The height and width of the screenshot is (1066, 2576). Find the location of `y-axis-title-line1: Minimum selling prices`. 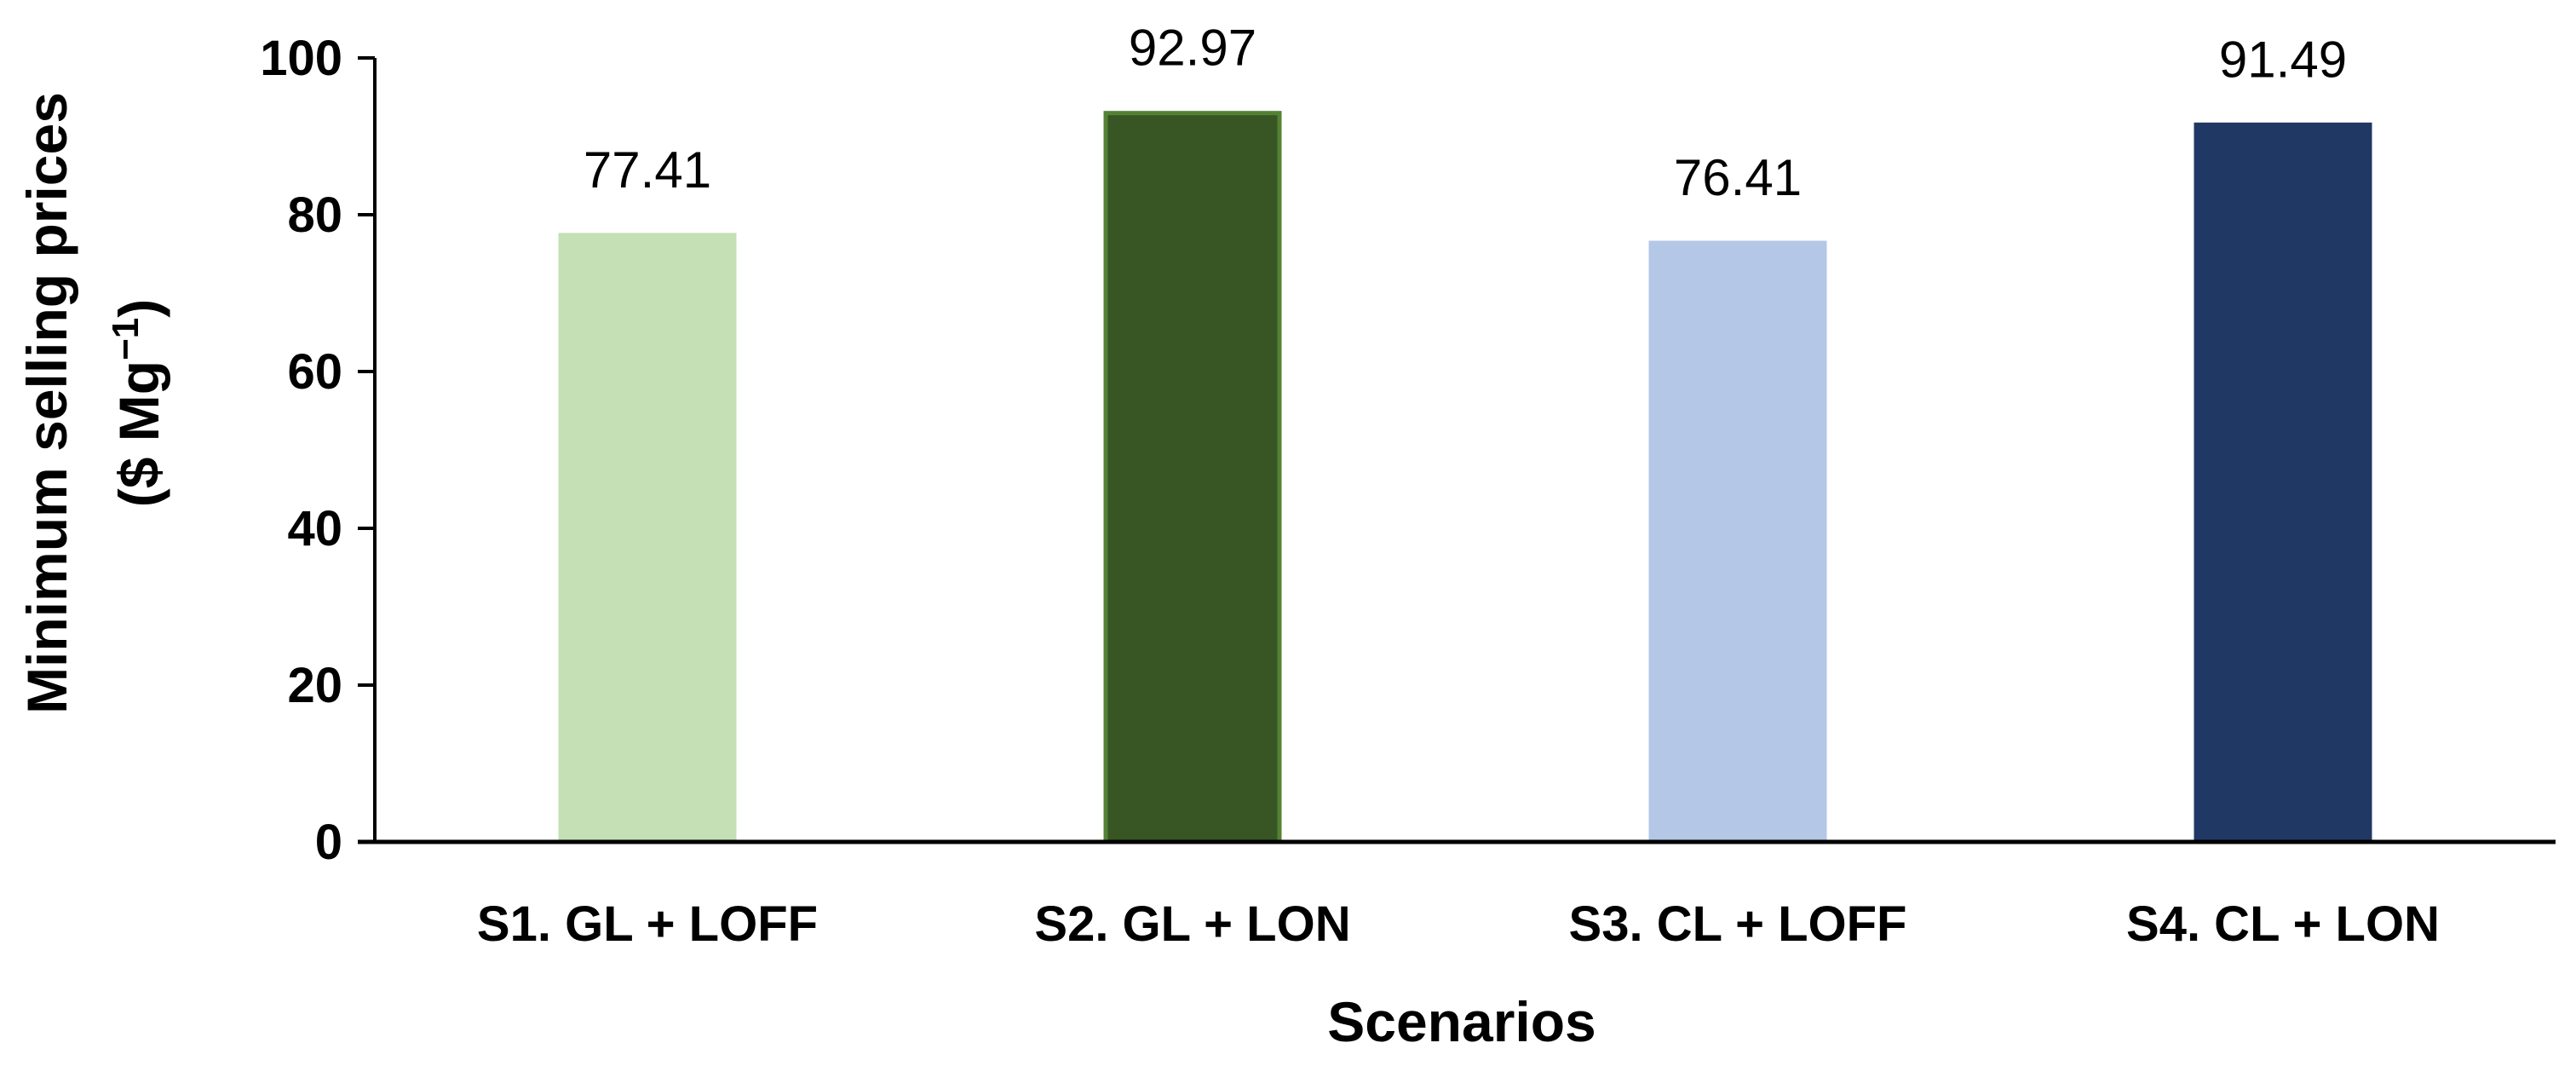

y-axis-title-line1: Minimum selling prices is located at coordinates (46, 403).